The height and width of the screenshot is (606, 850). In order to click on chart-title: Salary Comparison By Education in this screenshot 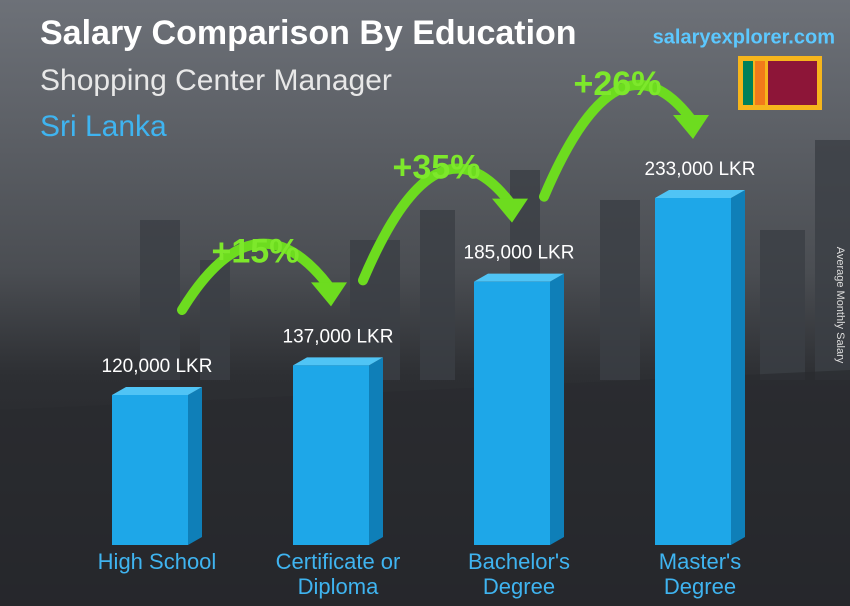, I will do `click(308, 33)`.